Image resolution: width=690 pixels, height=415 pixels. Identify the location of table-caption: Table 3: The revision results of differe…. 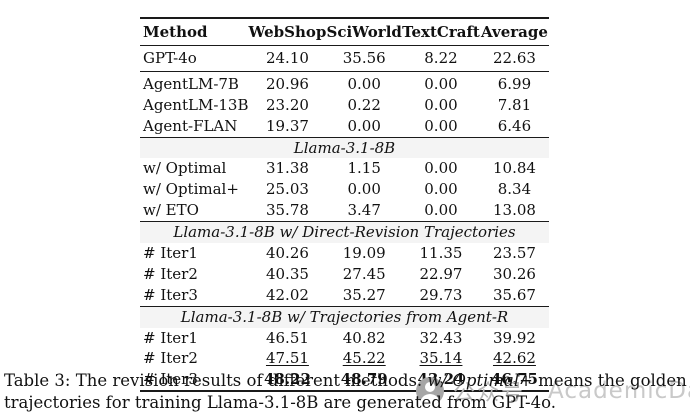
(346, 392).